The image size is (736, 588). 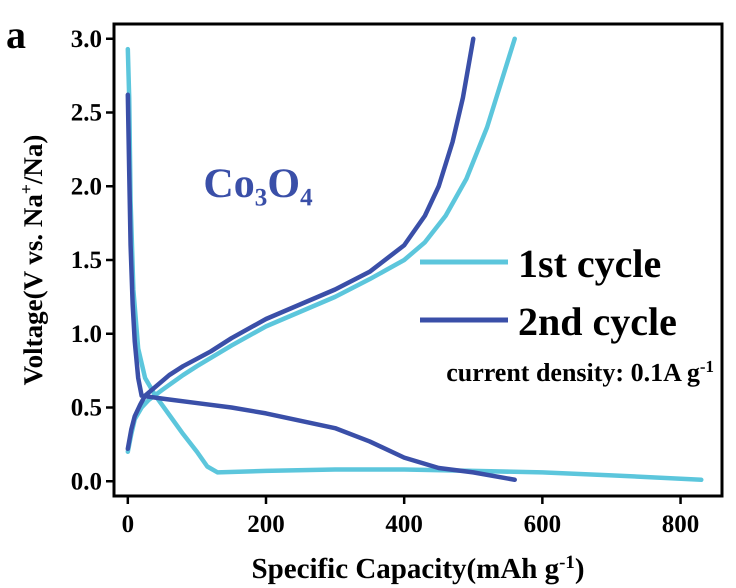 What do you see at coordinates (86, 482) in the screenshot?
I see `y-tick-label: 0.0` at bounding box center [86, 482].